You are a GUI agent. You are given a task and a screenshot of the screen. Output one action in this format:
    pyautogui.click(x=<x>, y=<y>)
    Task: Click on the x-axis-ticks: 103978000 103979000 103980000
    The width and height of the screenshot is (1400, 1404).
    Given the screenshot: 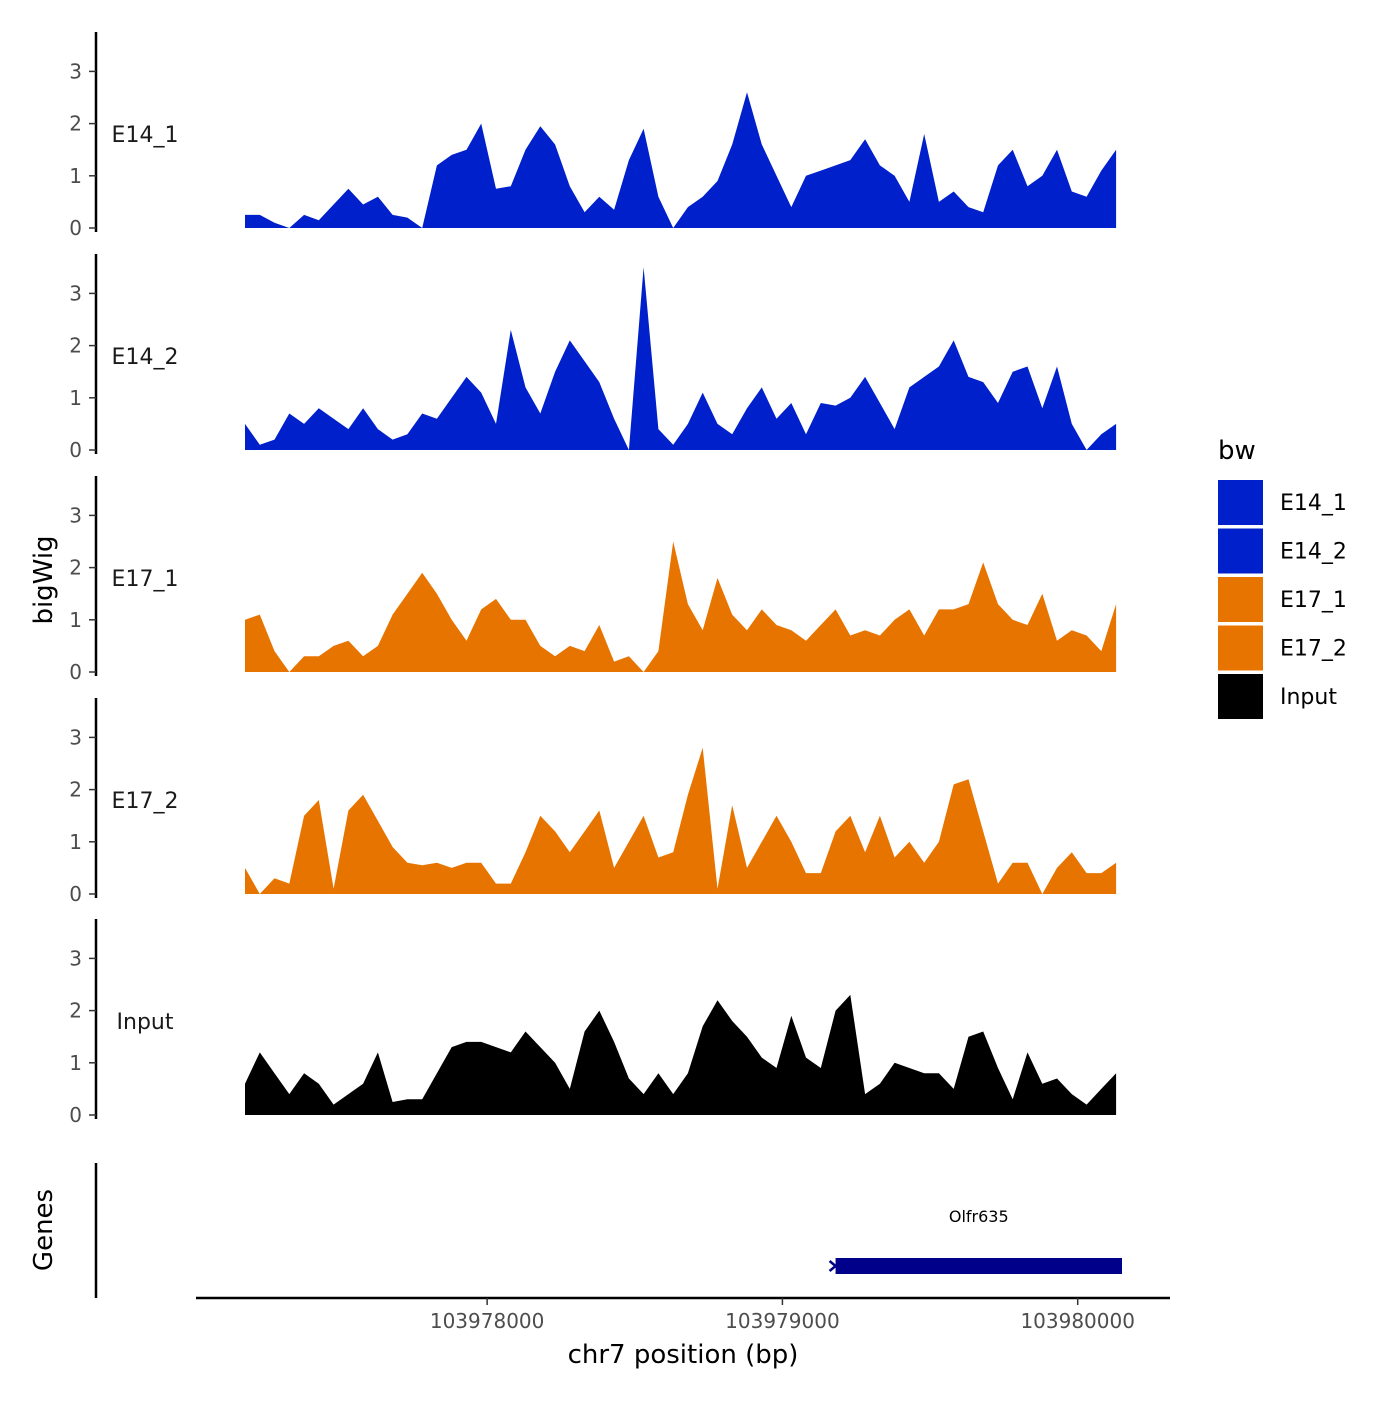 What is the action you would take?
    pyautogui.click(x=782, y=1315)
    